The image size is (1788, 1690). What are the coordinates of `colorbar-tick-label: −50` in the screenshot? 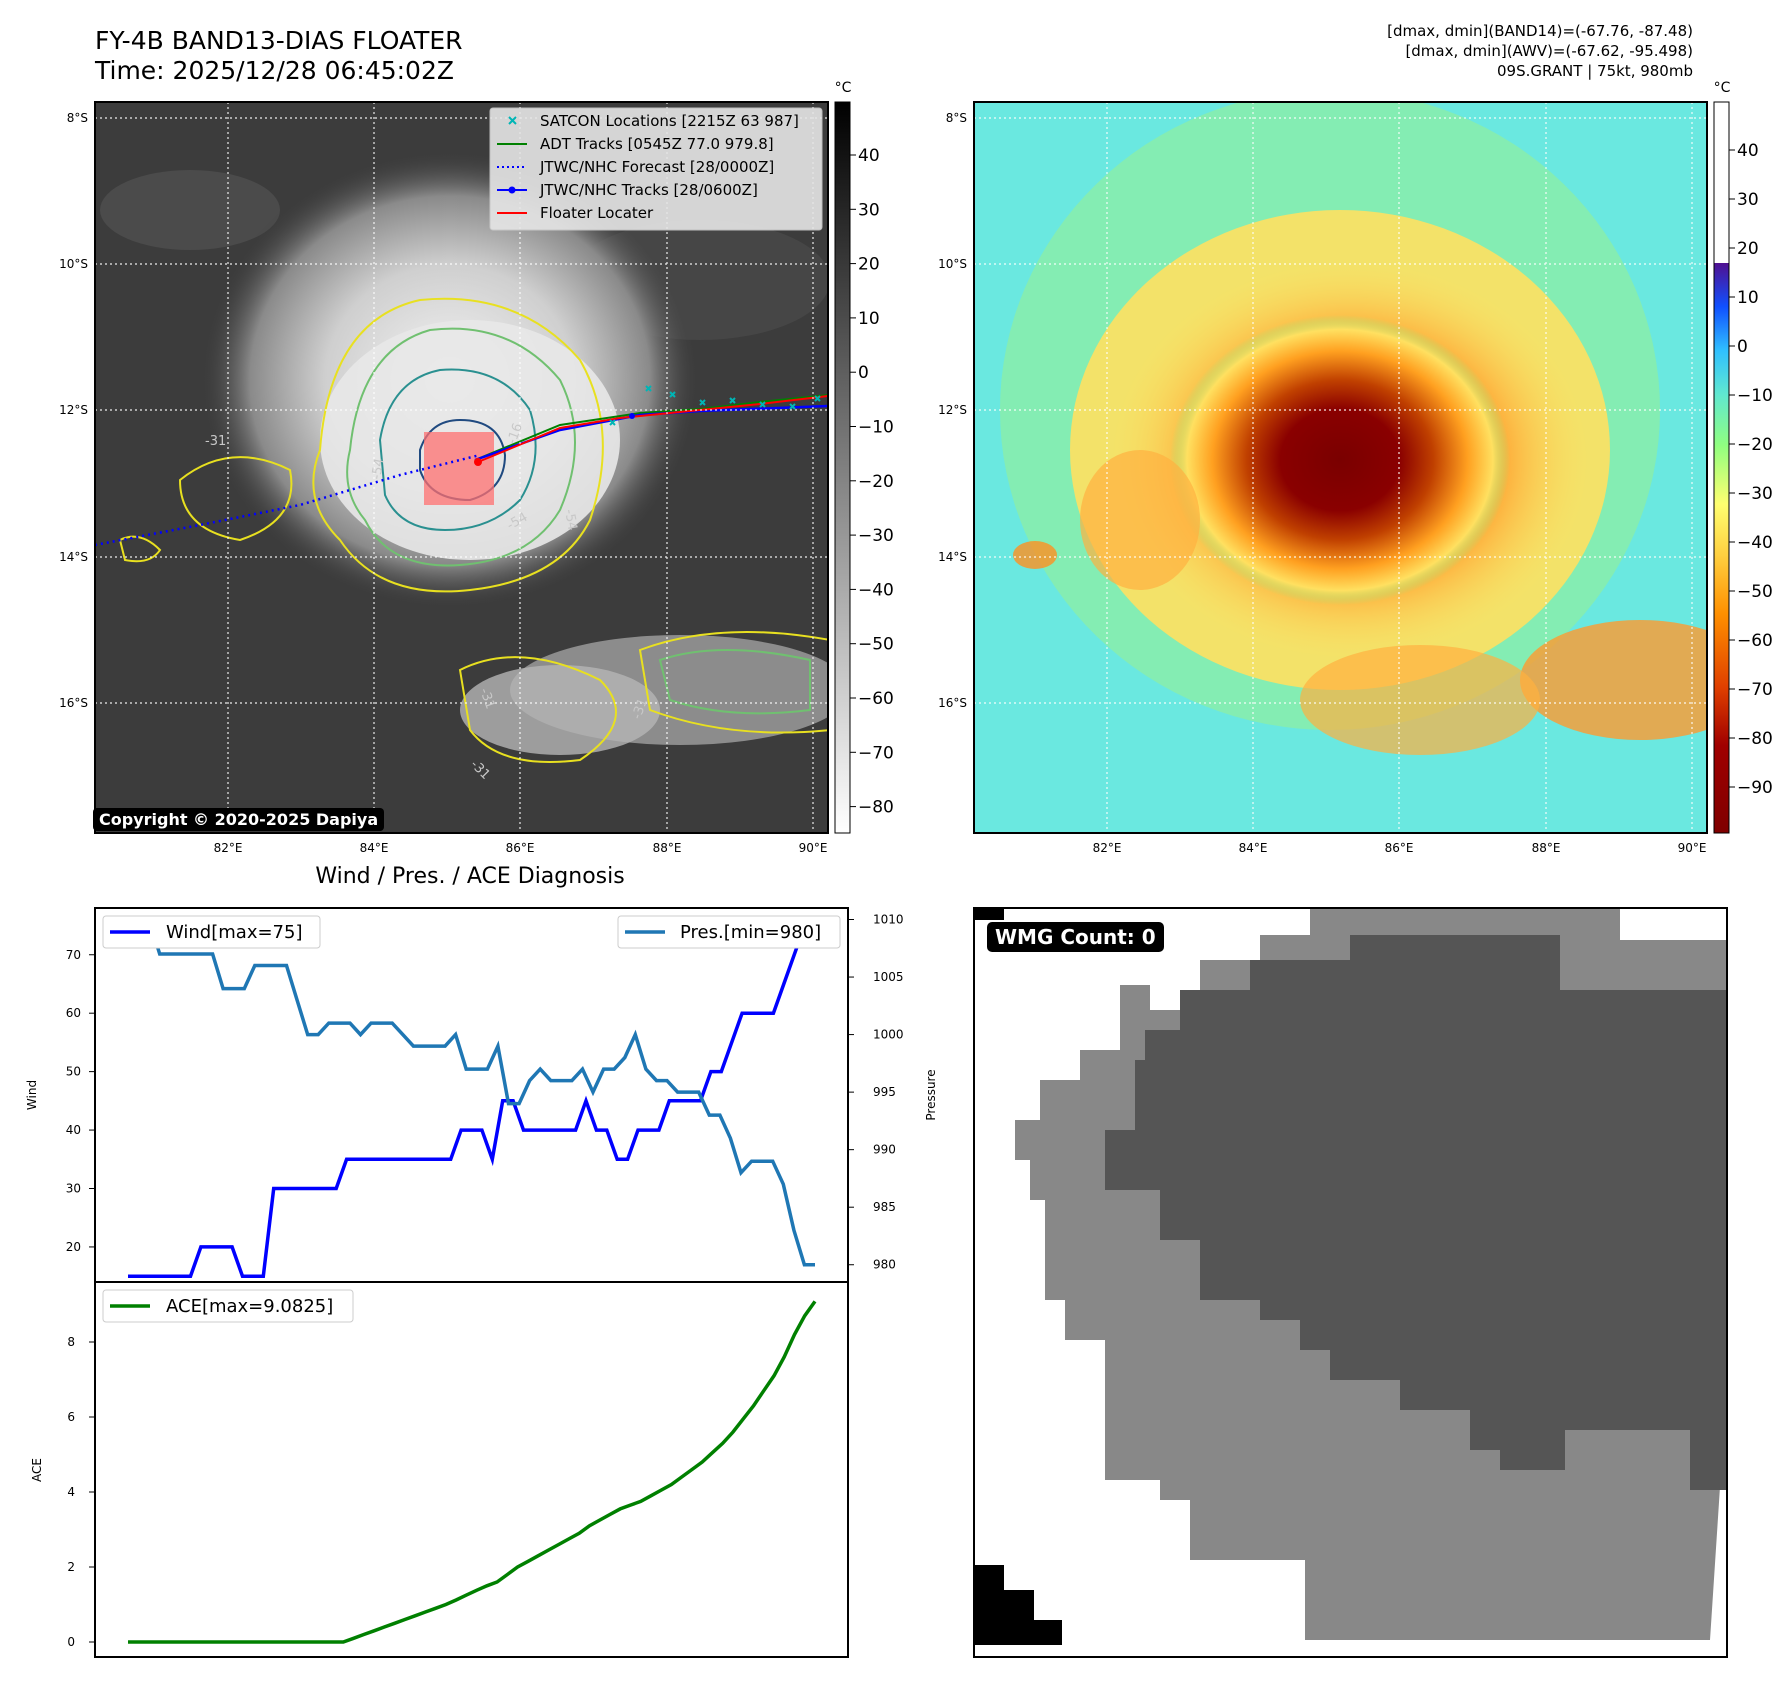 It's located at (876, 645).